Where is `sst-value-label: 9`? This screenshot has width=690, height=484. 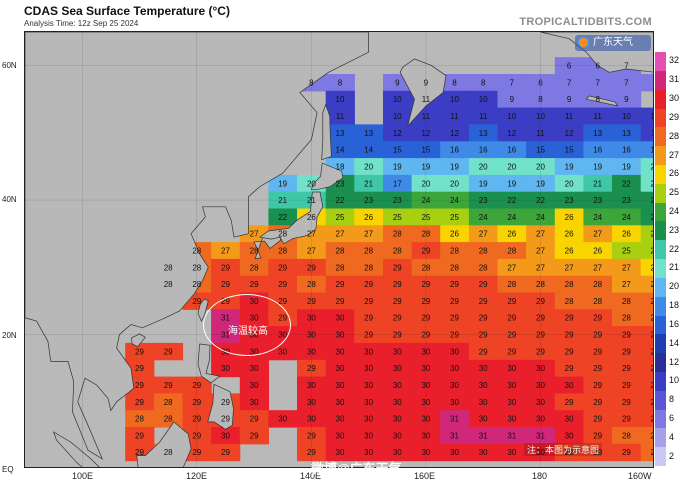
sst-value-label: 9 is located at coordinates (512, 99).